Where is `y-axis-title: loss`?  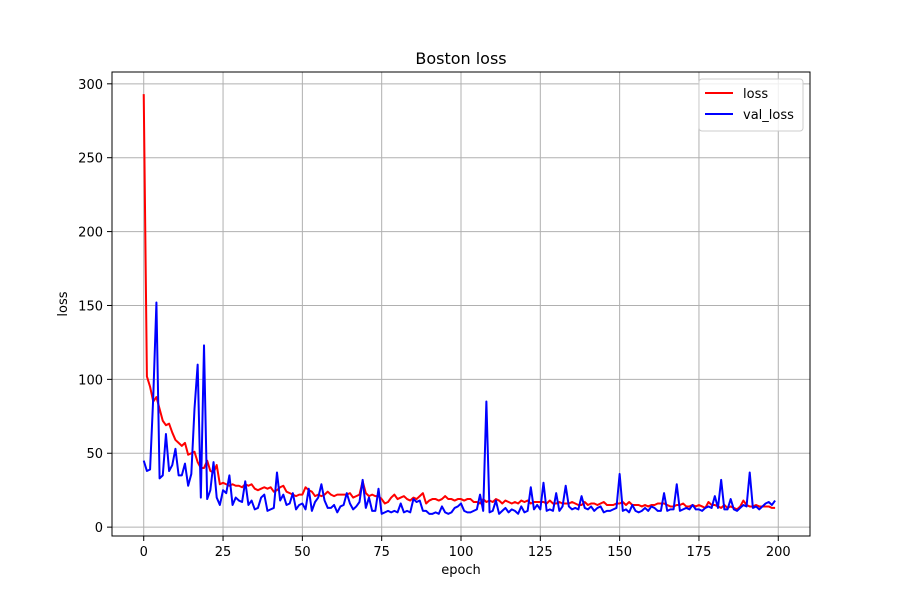 y-axis-title: loss is located at coordinates (63, 303).